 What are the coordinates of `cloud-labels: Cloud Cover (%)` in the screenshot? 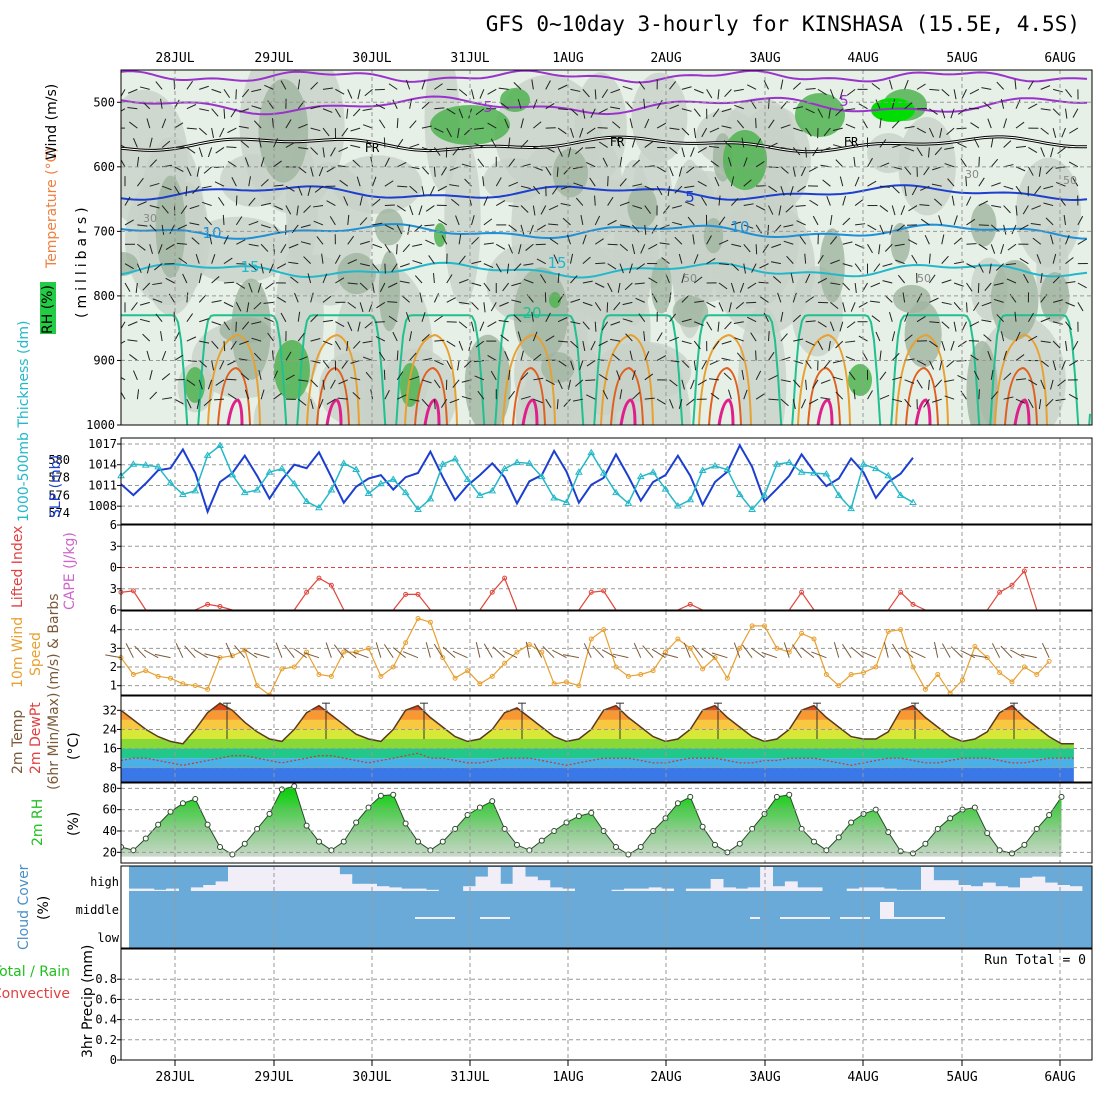 It's located at (34, 907).